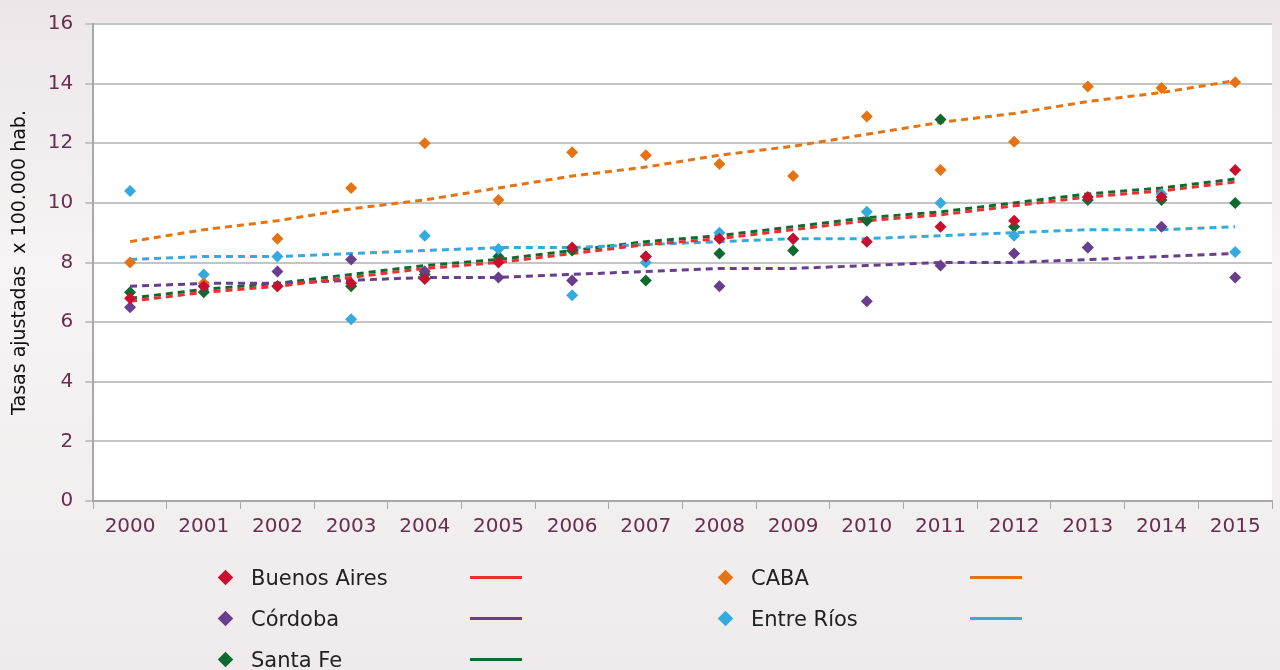 Image resolution: width=1280 pixels, height=670 pixels. What do you see at coordinates (67, 320) in the screenshot?
I see `y-tick-label: 6` at bounding box center [67, 320].